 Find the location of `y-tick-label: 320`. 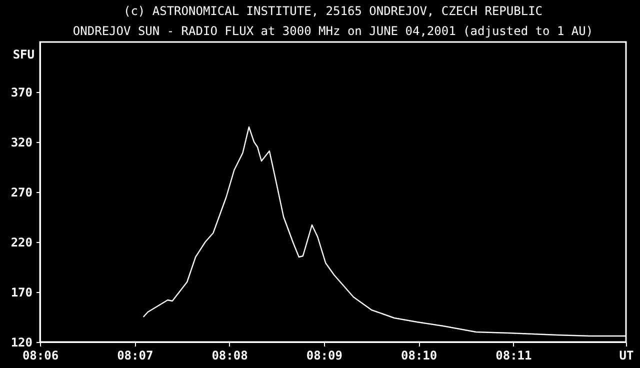

y-tick-label: 320 is located at coordinates (21, 143).